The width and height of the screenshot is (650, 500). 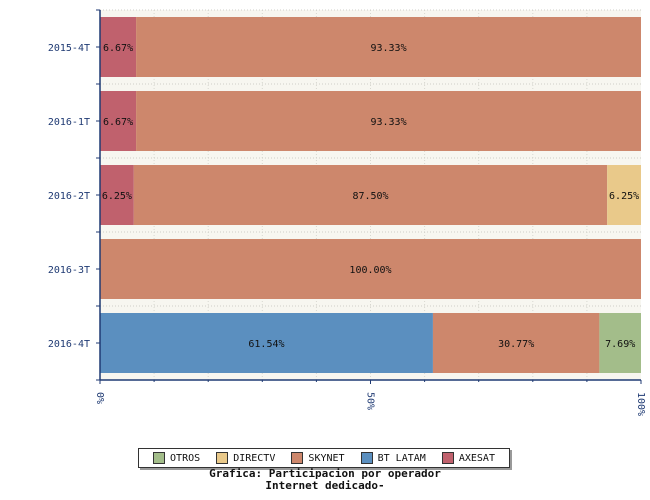 I want to click on legend-item-axesat: AXESAT, so click(x=468, y=458).